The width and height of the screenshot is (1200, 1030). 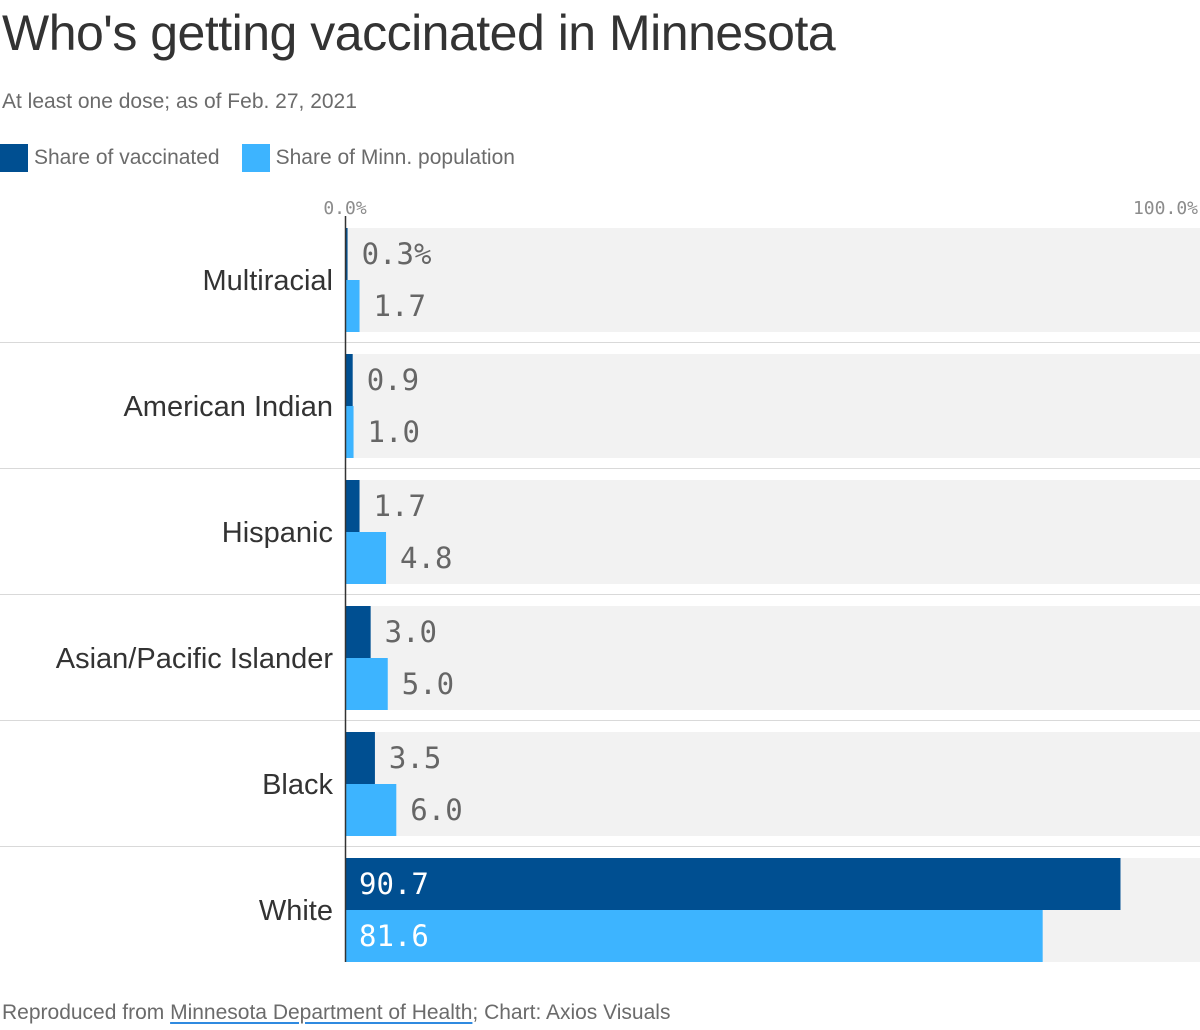 What do you see at coordinates (371, 810) in the screenshot?
I see `bar-population-black` at bounding box center [371, 810].